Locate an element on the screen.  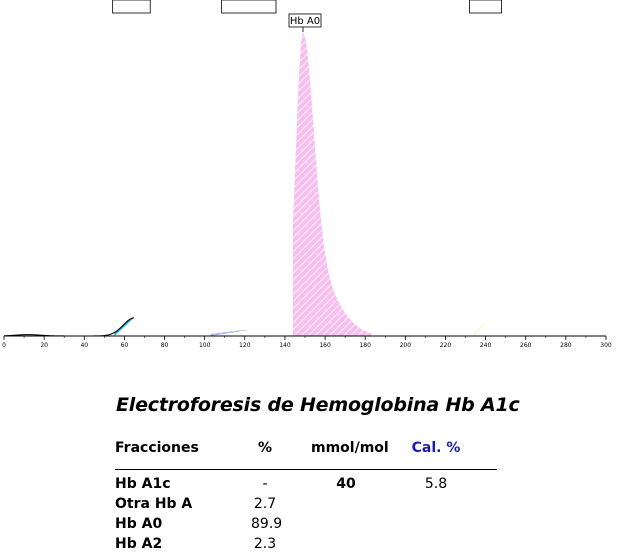
table-row: Hb A2 2.3 is located at coordinates (307, 546).